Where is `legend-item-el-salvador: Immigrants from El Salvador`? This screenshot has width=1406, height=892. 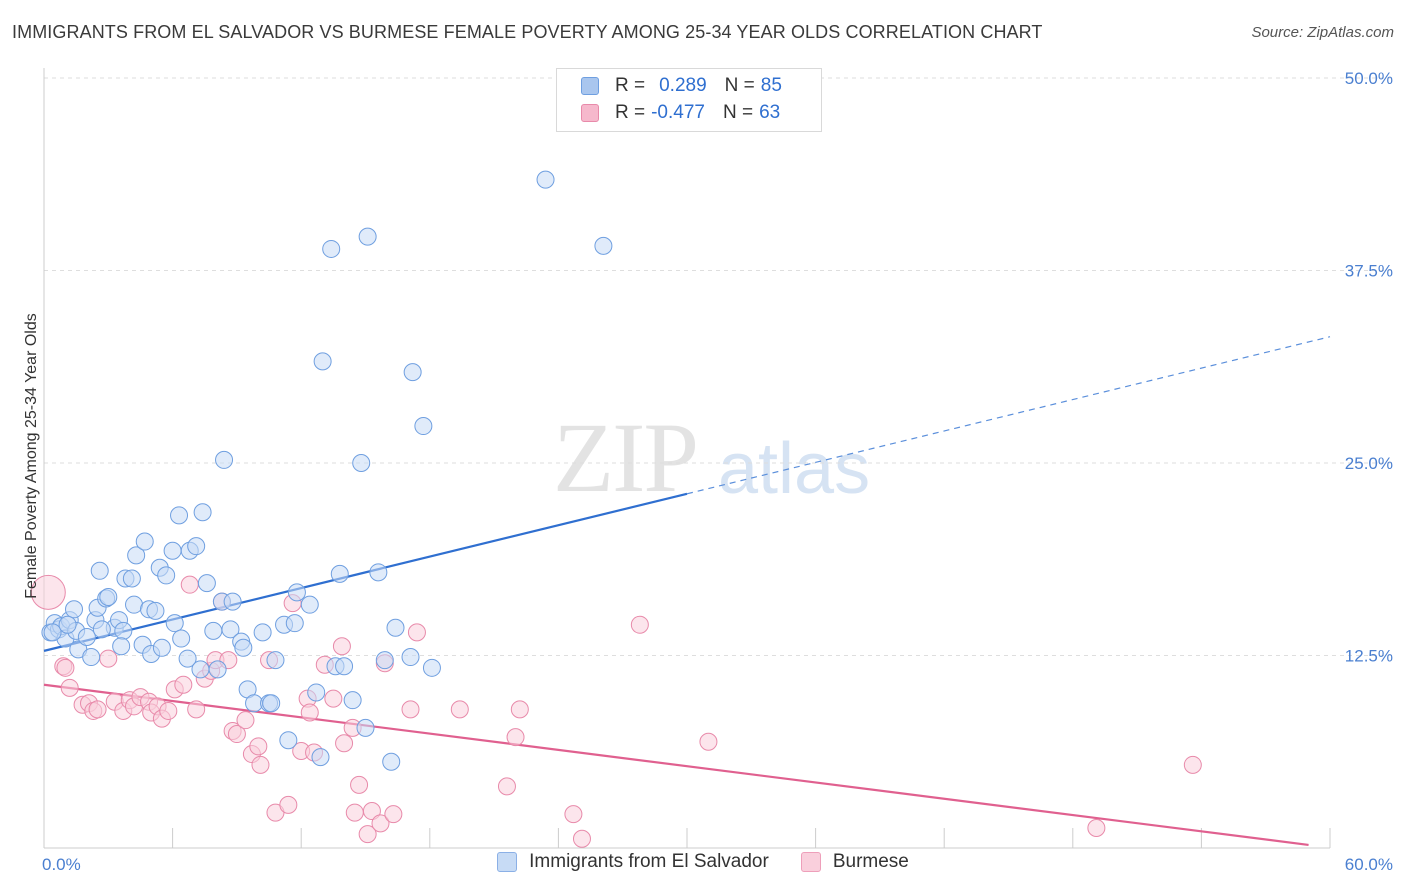
legend-item-el-salvador: Immigrants from El Salvador is located at coordinates (633, 862).